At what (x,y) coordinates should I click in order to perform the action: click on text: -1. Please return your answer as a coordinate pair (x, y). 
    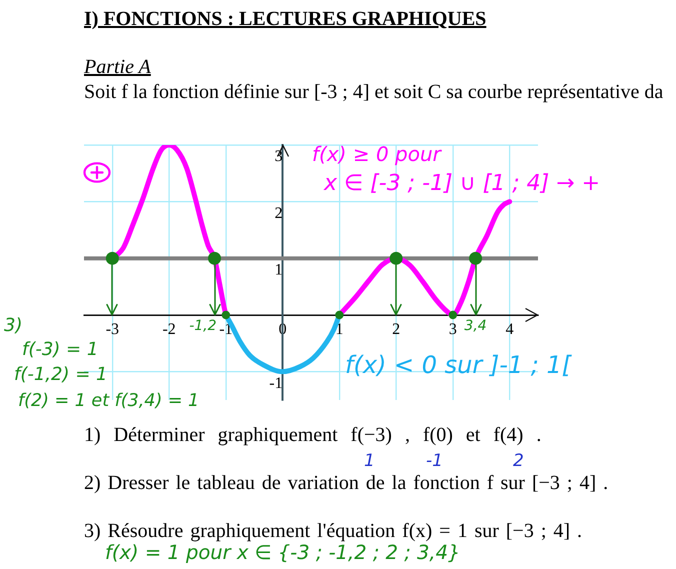
    Looking at the image, I should click on (434, 461).